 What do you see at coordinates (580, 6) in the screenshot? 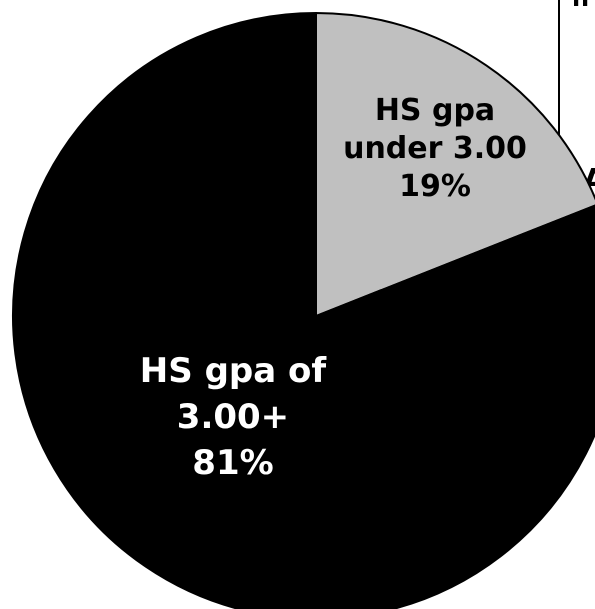
I see `overlay-panel-top-fragment: n` at bounding box center [580, 6].